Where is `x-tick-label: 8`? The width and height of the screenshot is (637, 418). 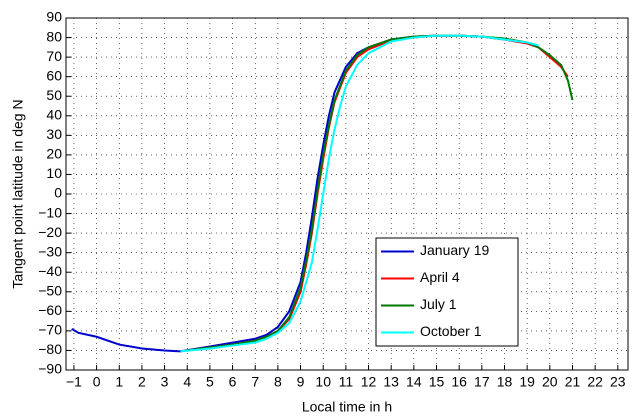
x-tick-label: 8 is located at coordinates (278, 382).